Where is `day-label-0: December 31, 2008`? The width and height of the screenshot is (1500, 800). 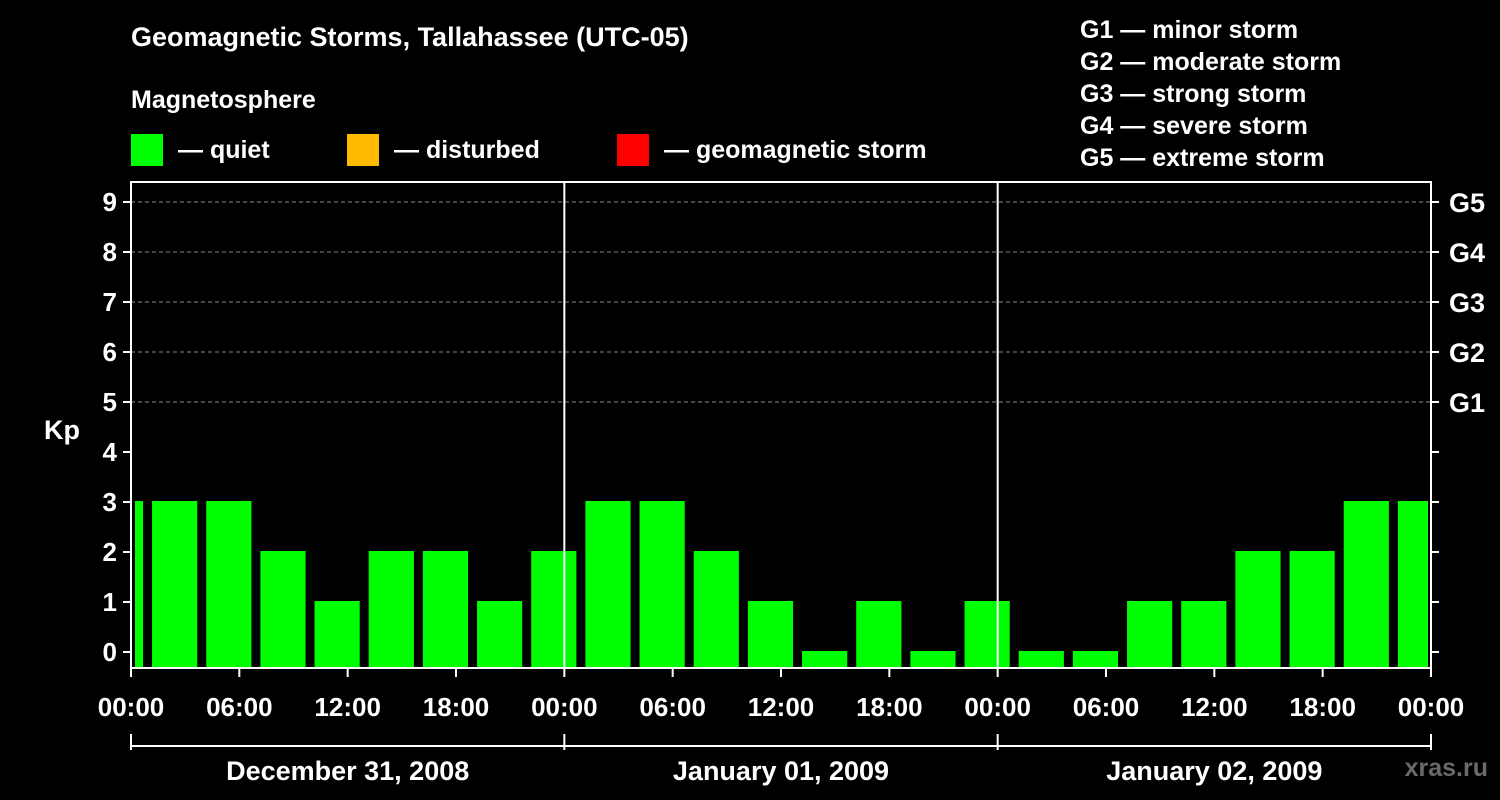
day-label-0: December 31, 2008 is located at coordinates (347, 771).